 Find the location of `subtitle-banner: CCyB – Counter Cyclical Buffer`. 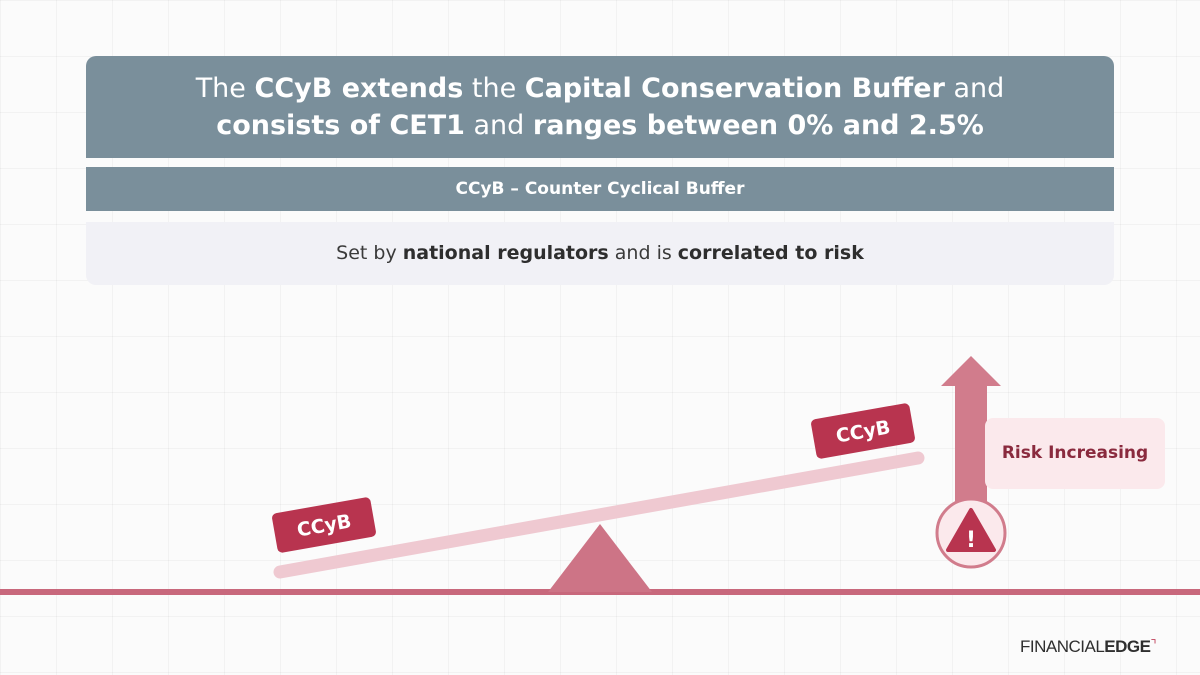

subtitle-banner: CCyB – Counter Cyclical Buffer is located at coordinates (600, 189).